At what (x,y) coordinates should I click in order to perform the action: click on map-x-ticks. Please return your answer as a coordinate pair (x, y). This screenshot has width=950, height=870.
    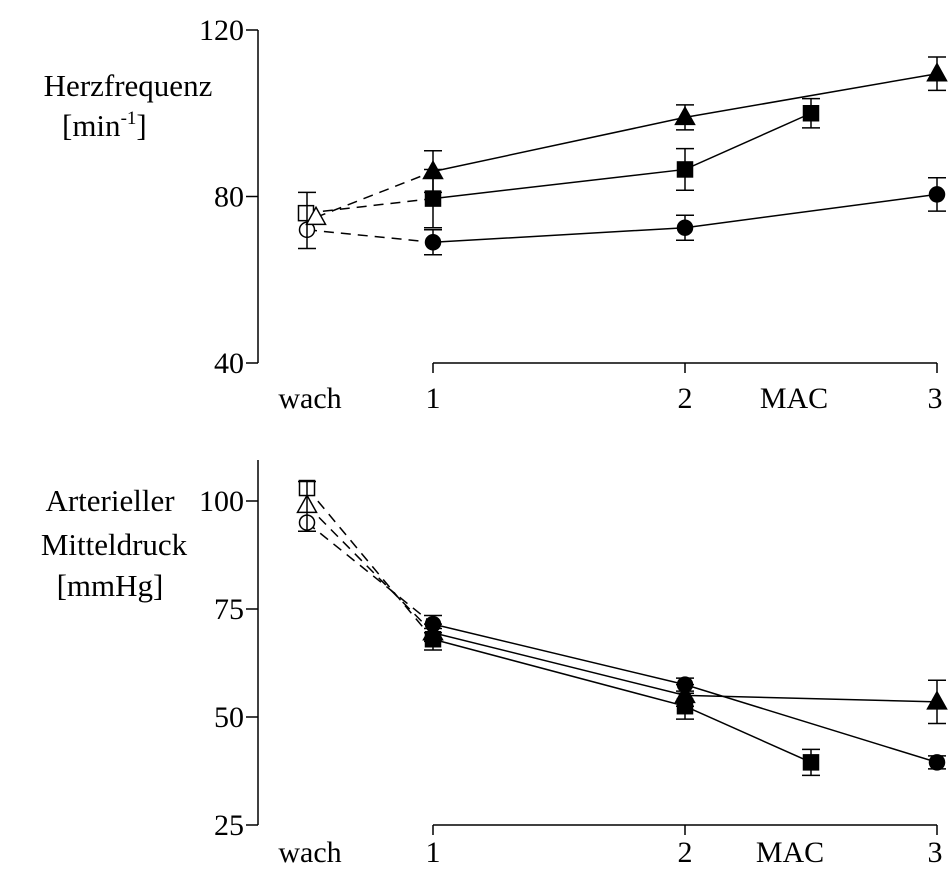
    Looking at the image, I should click on (685, 830).